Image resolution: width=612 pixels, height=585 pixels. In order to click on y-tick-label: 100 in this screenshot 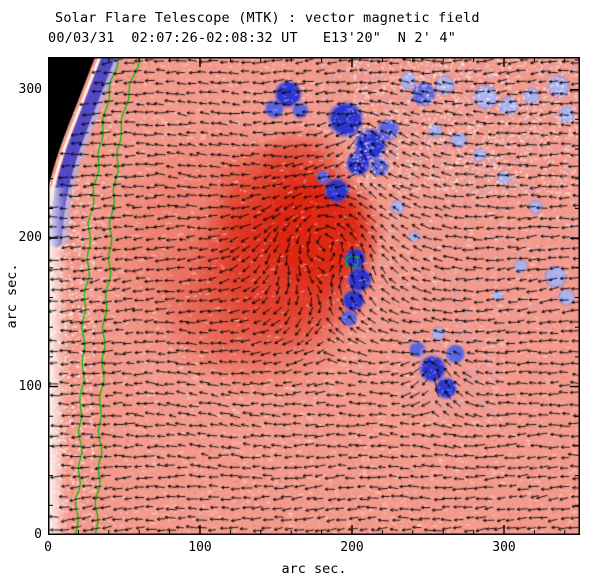, I will do `click(30, 386)`.